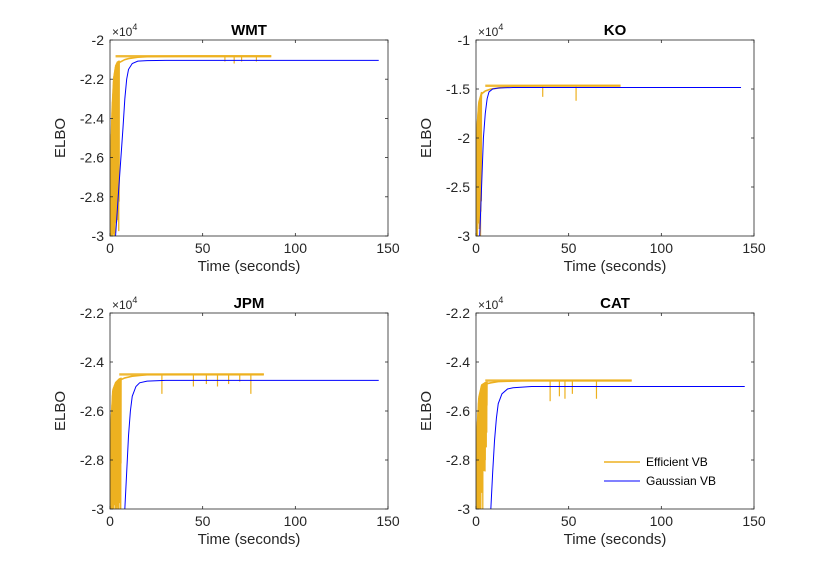 This screenshot has width=830, height=563. Describe the element at coordinates (458, 187) in the screenshot. I see `y-tick-label: -2.5` at that location.